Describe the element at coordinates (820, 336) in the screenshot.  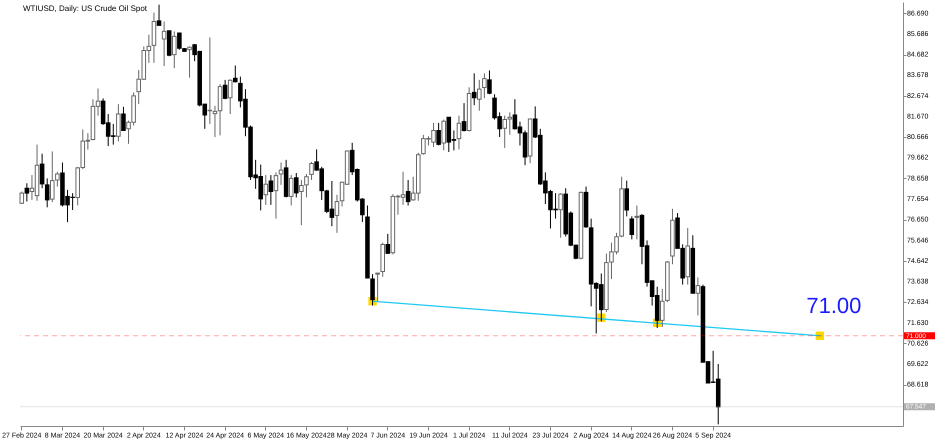
I see `point` at that location.